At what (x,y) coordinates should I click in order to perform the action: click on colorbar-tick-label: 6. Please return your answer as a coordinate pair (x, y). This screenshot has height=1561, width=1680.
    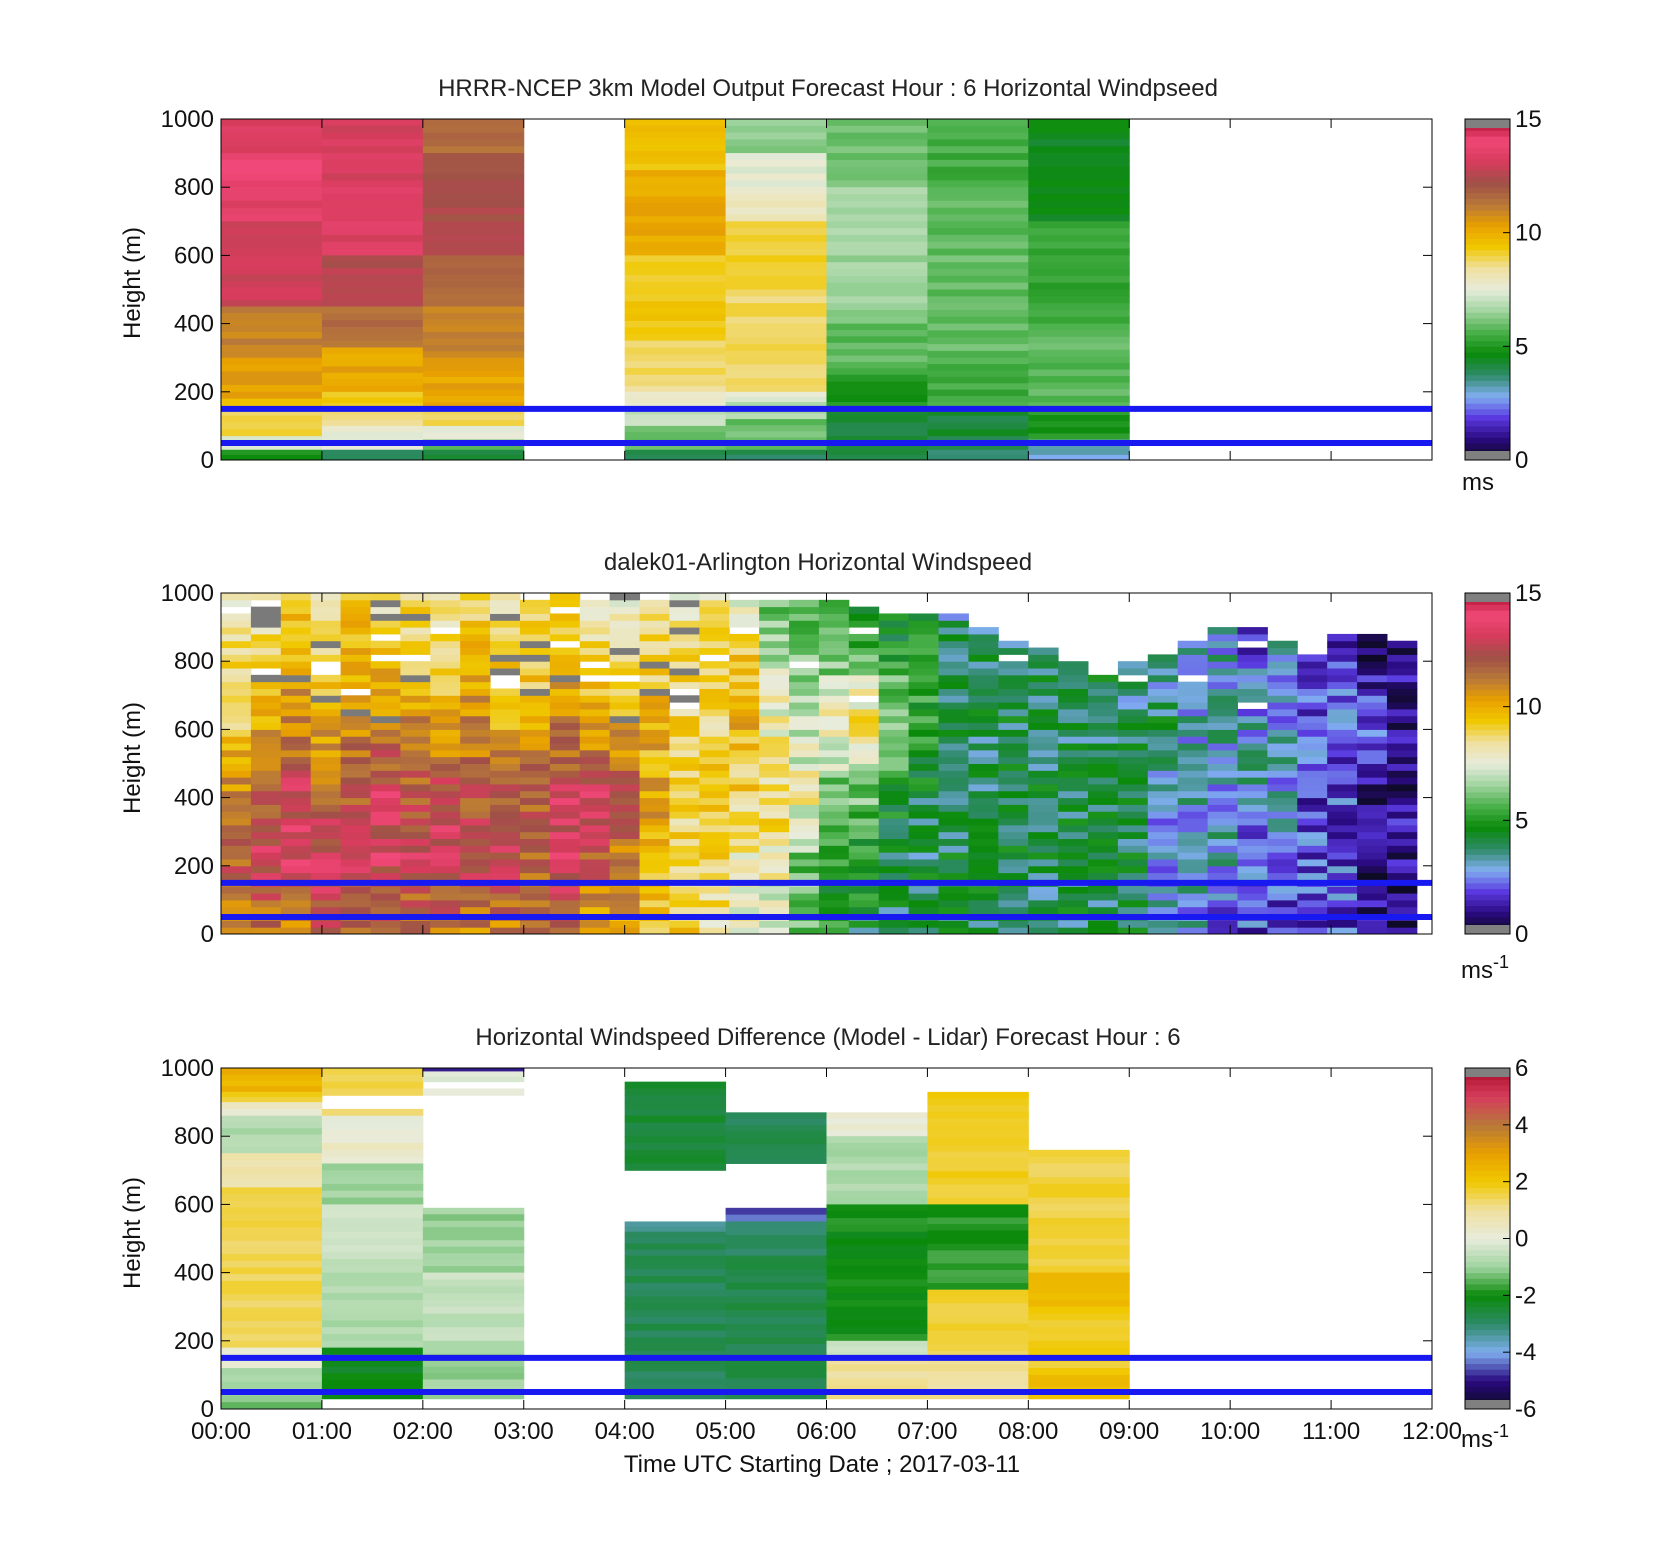
    Looking at the image, I should click on (1521, 1068).